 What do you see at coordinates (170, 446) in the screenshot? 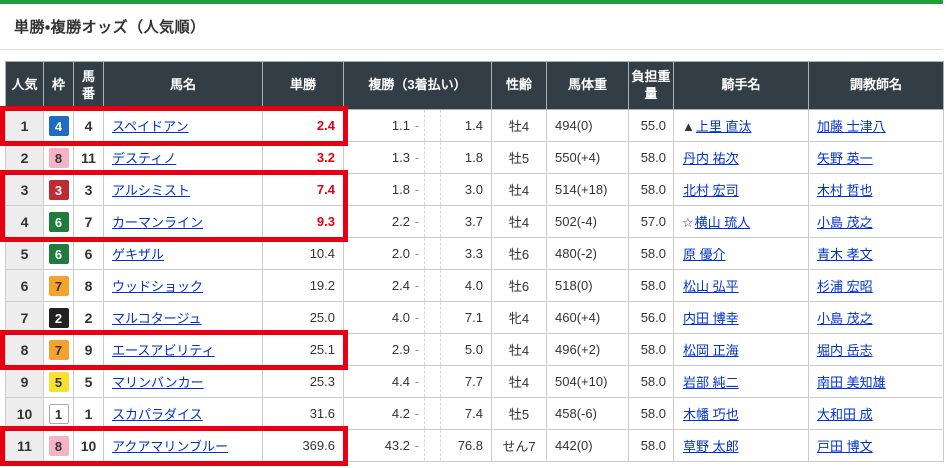
I see `horse-name-link: アクアマリンブルー` at bounding box center [170, 446].